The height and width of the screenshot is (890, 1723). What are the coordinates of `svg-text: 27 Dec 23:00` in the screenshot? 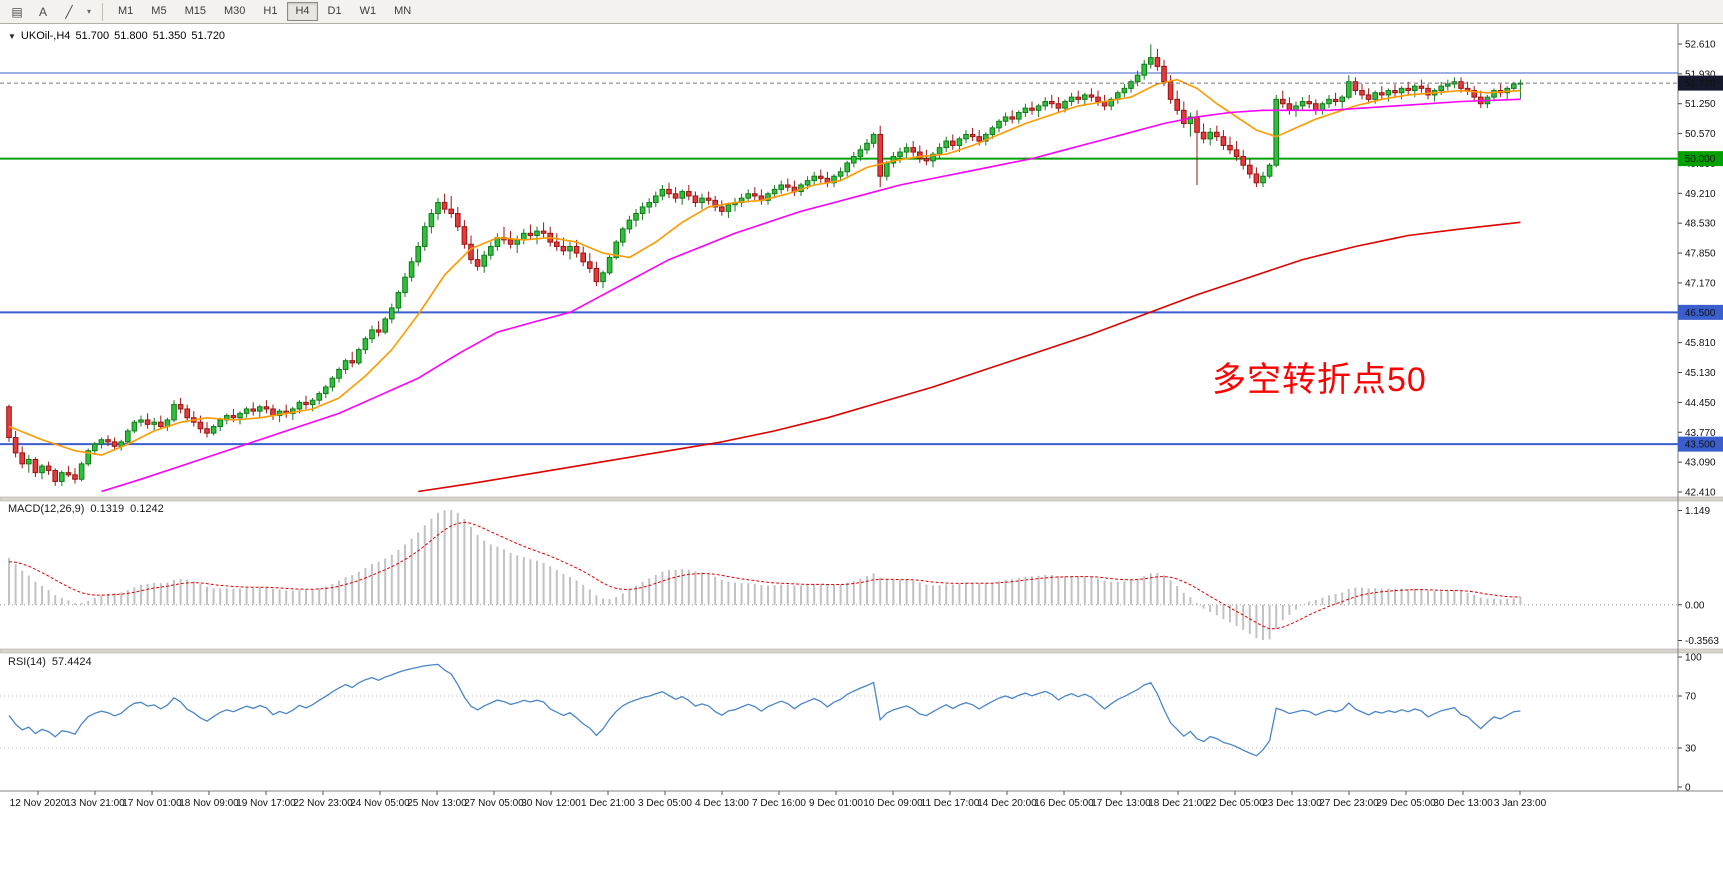 It's located at (1349, 803).